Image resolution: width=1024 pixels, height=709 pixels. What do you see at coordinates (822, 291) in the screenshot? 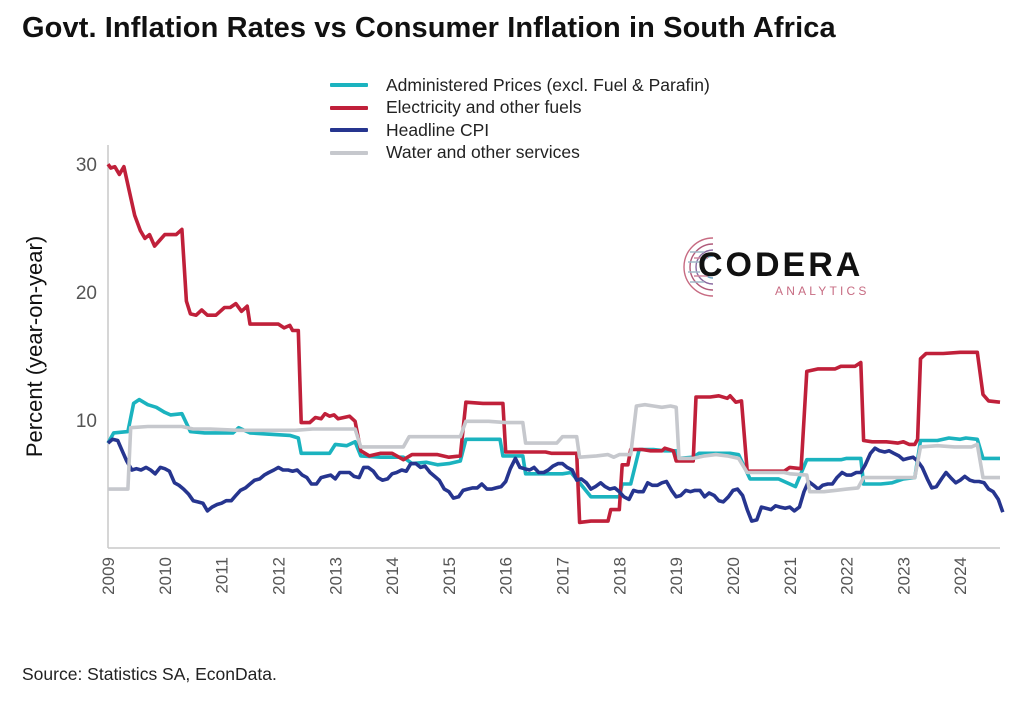
I see `logo-subtitle: ANALYTICS` at bounding box center [822, 291].